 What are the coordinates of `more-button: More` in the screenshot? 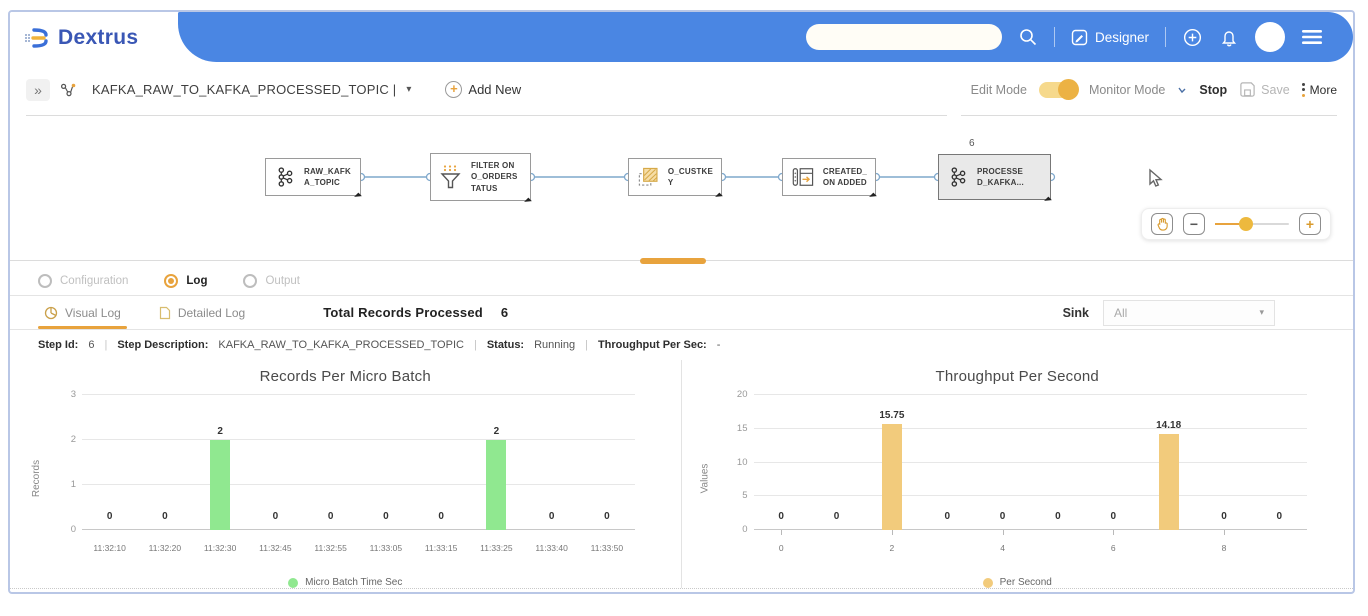 It's located at (1319, 89).